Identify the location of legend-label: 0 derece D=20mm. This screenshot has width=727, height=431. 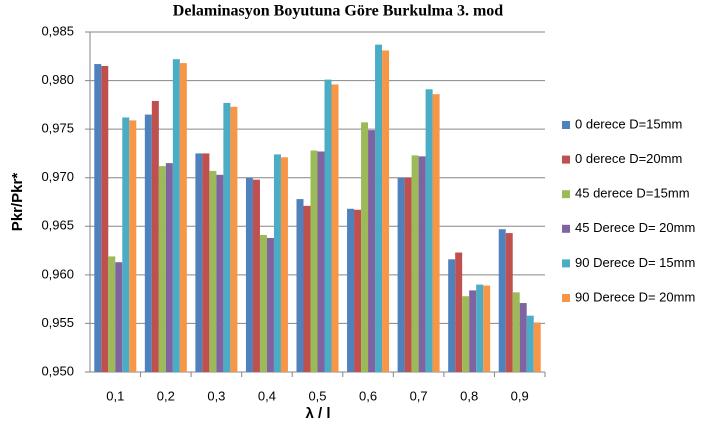
(628, 158).